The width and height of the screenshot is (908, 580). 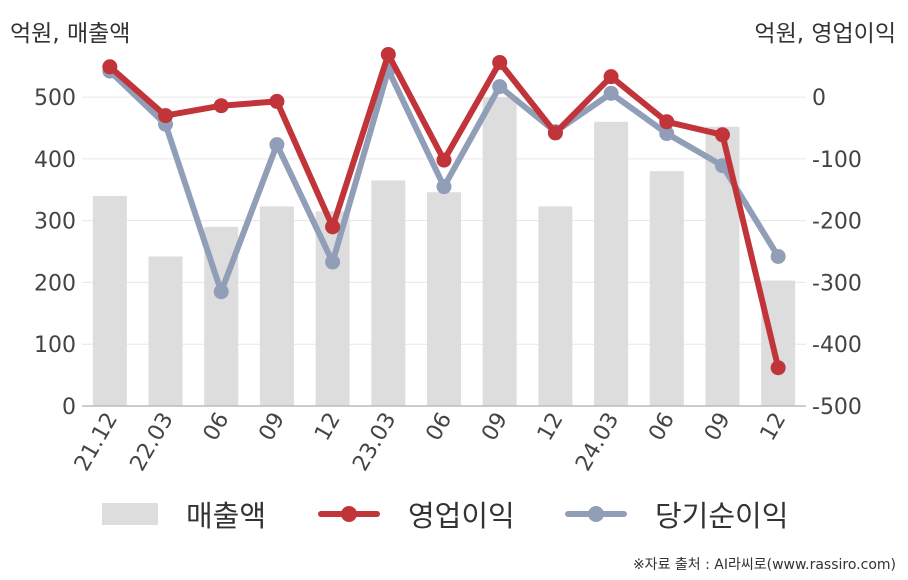 I want to click on legend-swatch-operating-profit, so click(x=349, y=514).